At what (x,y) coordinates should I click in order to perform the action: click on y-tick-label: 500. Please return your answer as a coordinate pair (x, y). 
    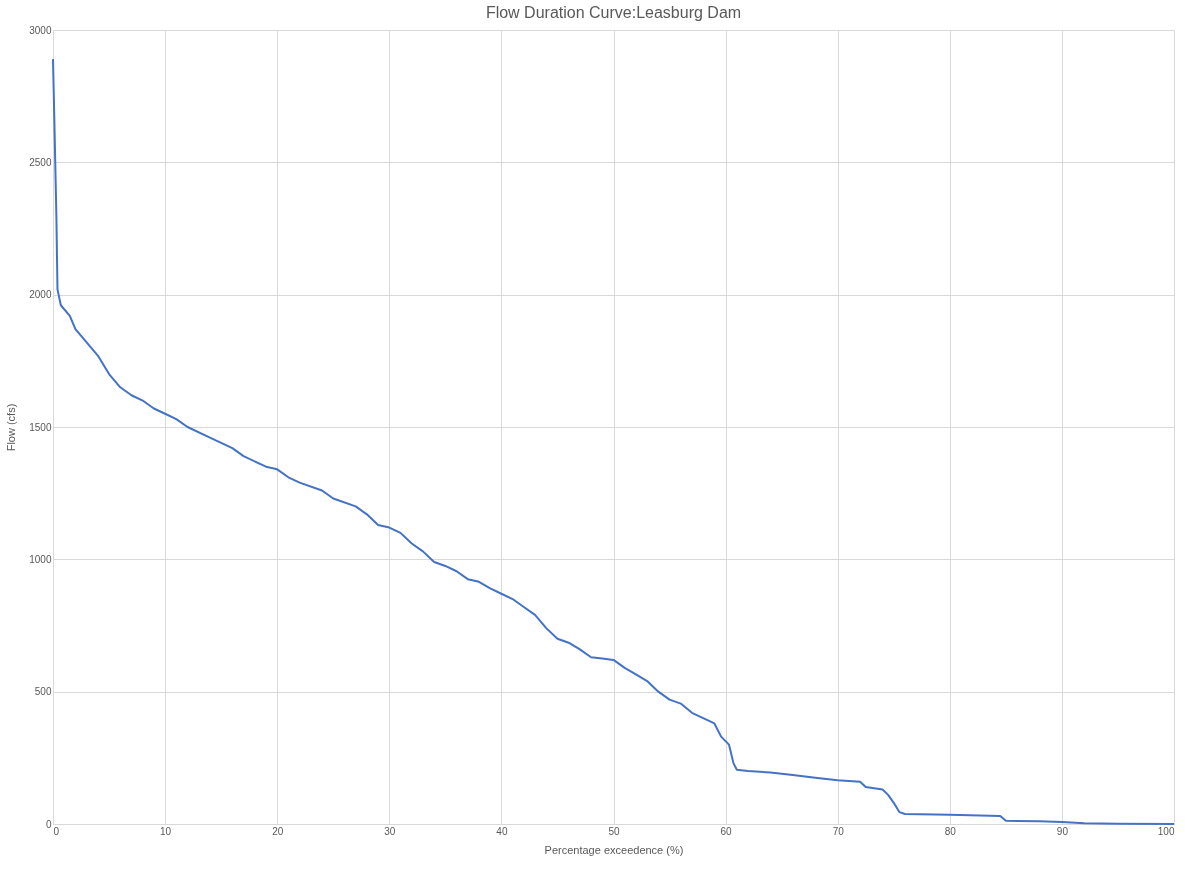
    Looking at the image, I should click on (43, 692).